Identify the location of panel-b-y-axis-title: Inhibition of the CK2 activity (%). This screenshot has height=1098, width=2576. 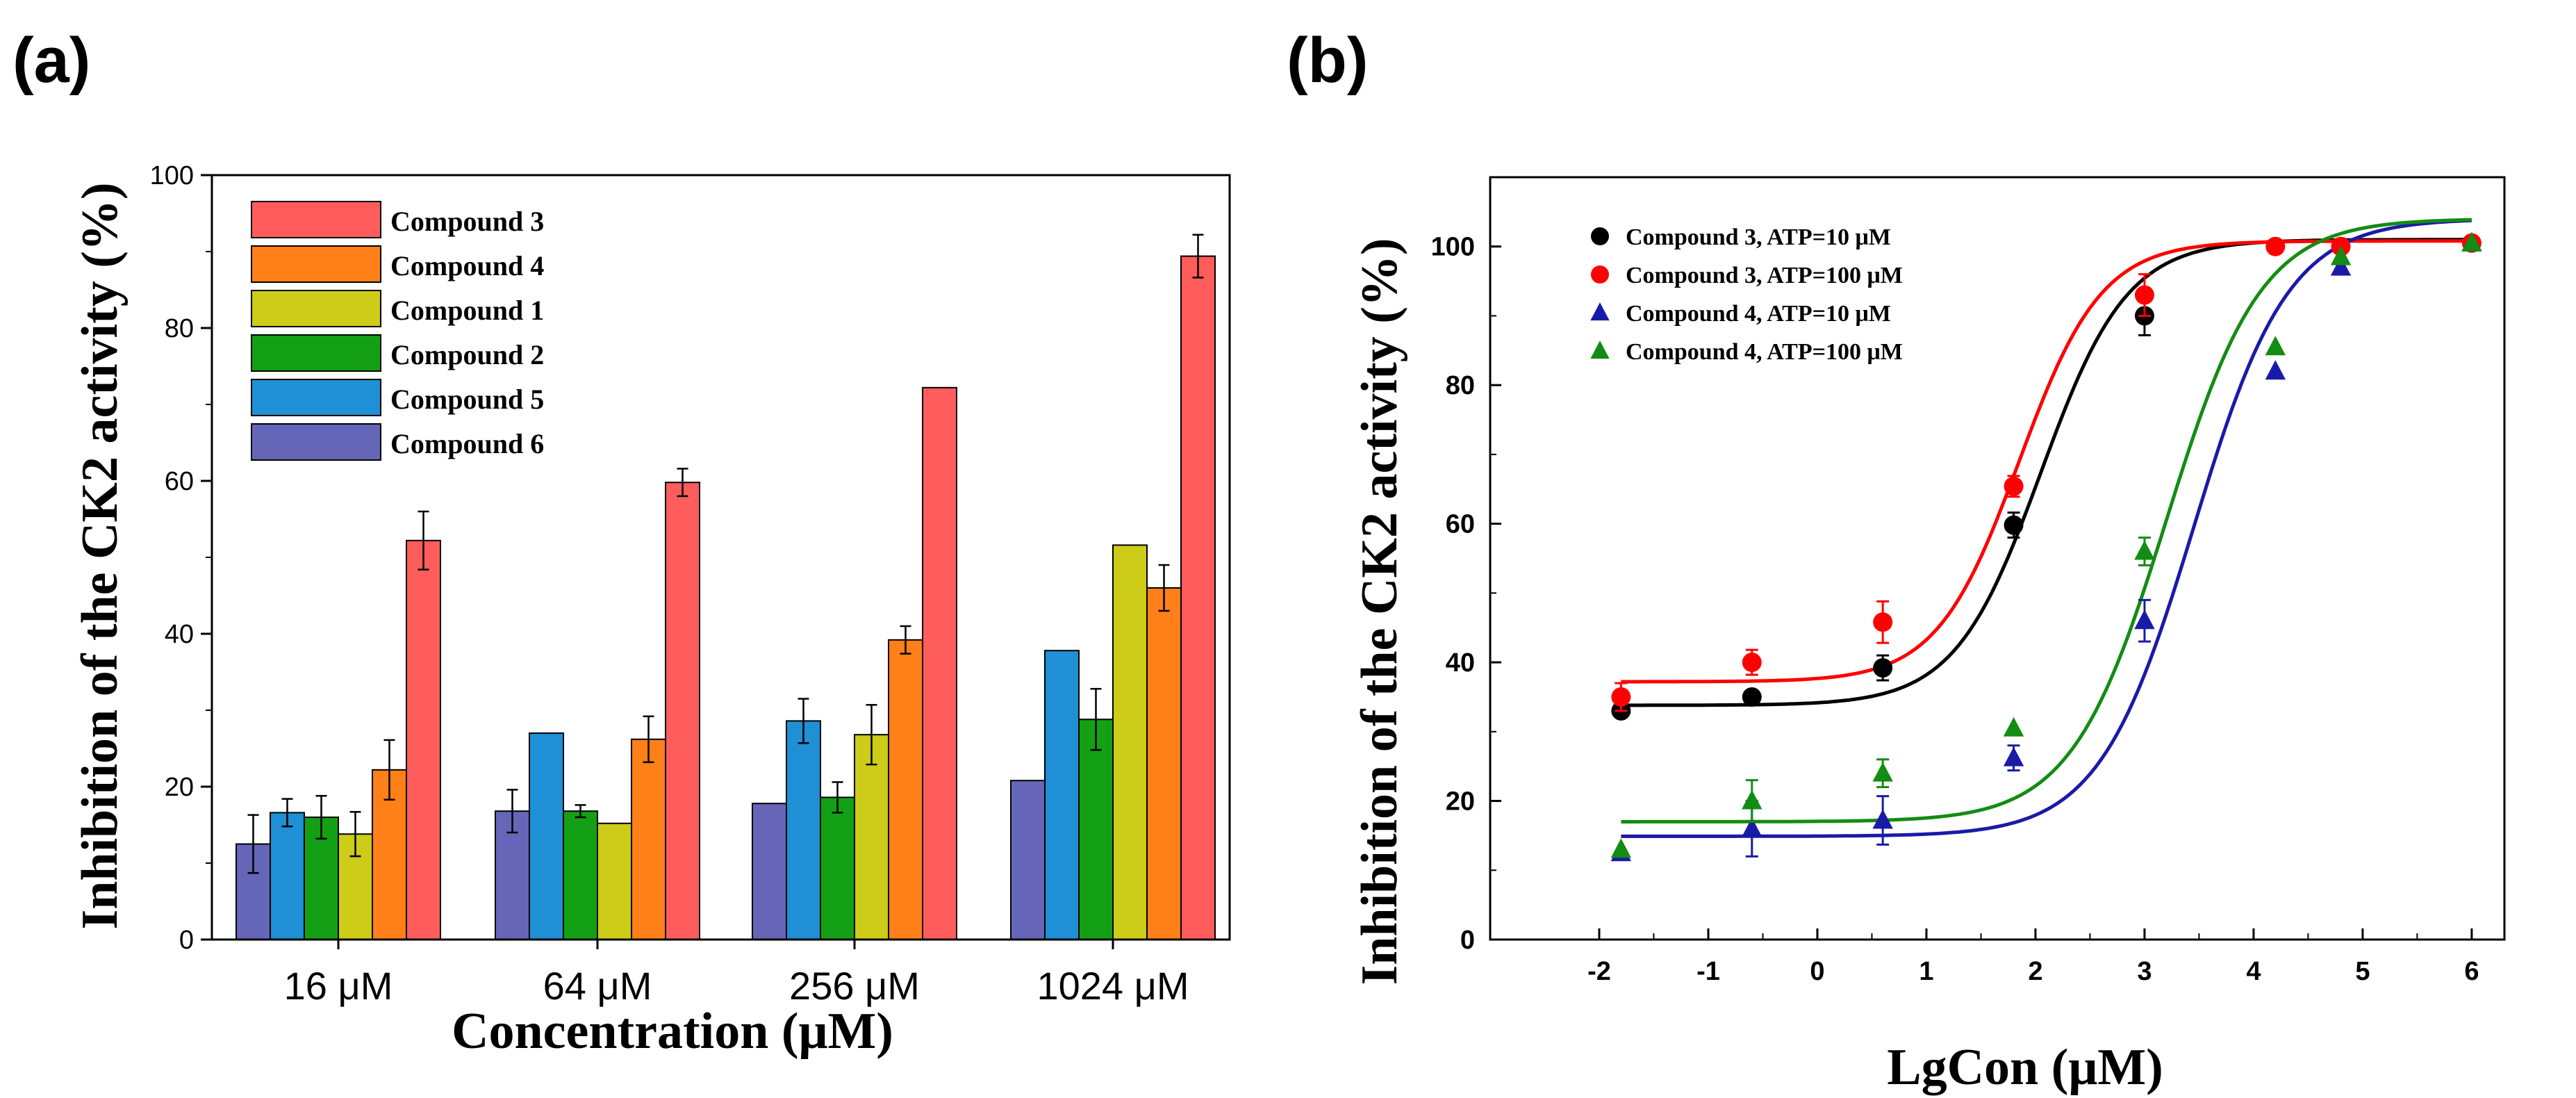
(1379, 611).